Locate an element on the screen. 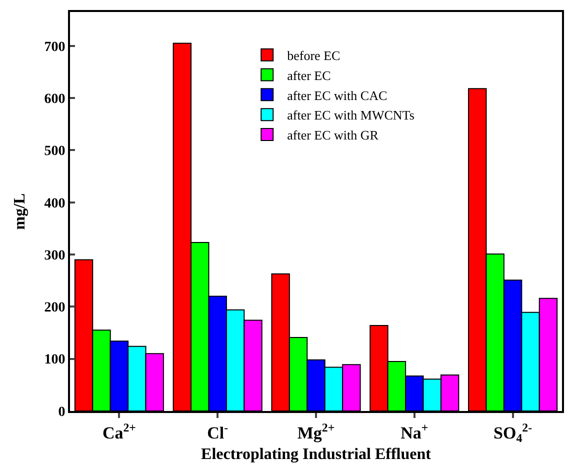 The image size is (572, 473). y-tick-label: 400 is located at coordinates (55, 204).